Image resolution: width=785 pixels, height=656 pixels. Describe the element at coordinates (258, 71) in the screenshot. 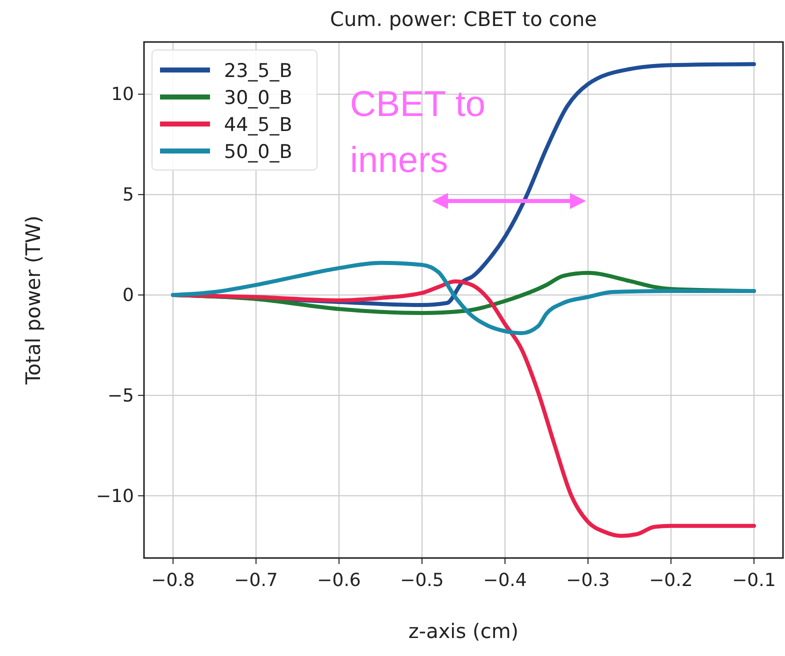

I see `legend-label: 23_5_B` at that location.